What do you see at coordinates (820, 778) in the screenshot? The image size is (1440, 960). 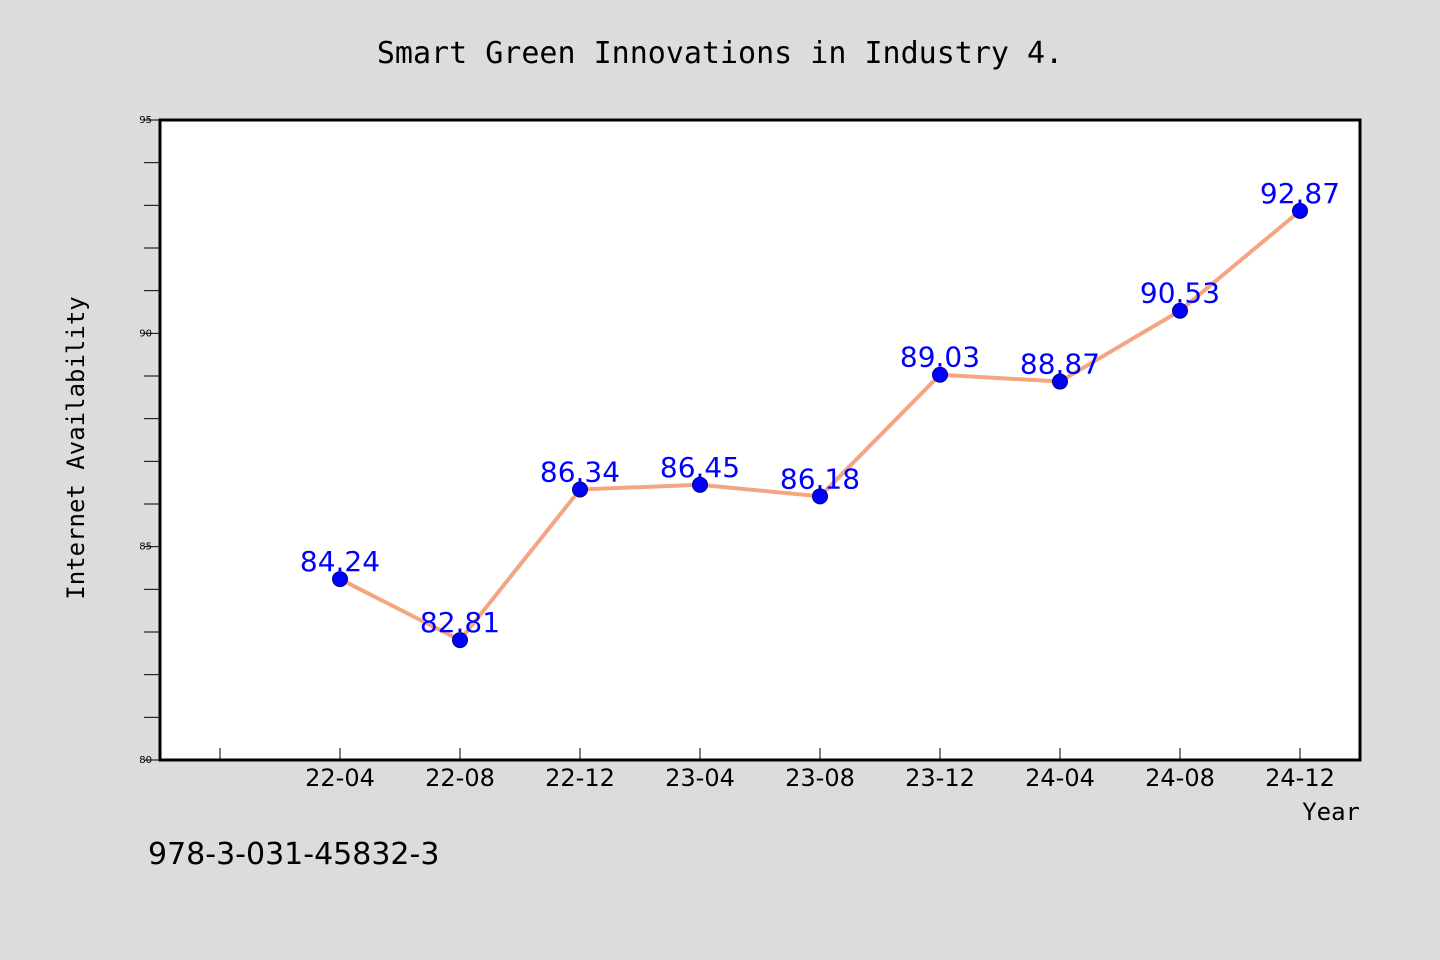 I see `x-tick-label: 23-08` at bounding box center [820, 778].